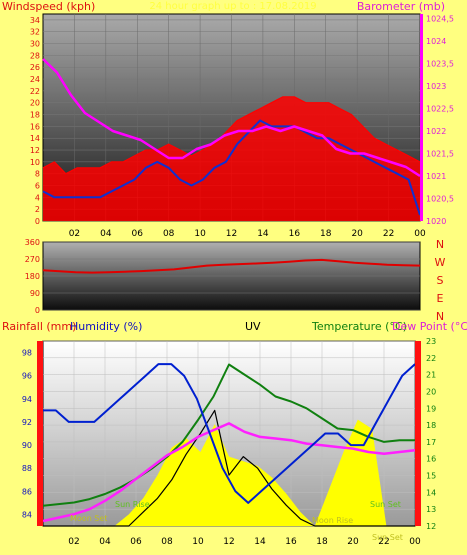 Image resolution: width=467 pixels, height=555 pixels. What do you see at coordinates (431, 408) in the screenshot?
I see `temperature-tick-label: 19` at bounding box center [431, 408].